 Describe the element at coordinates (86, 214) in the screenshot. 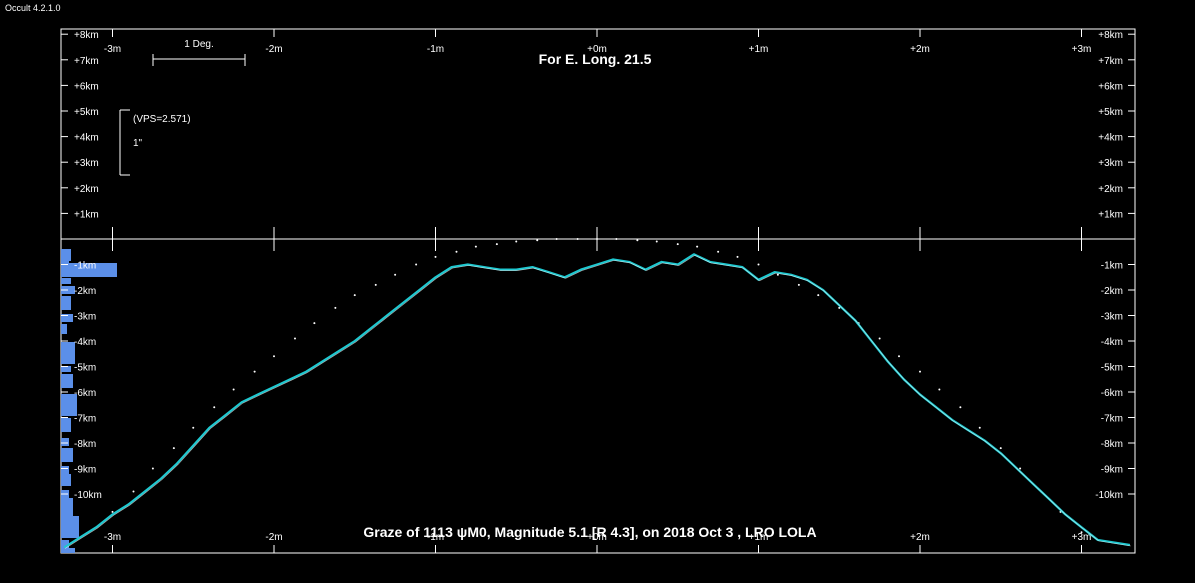

I see `upper-y-tick-label-left: +1km` at that location.